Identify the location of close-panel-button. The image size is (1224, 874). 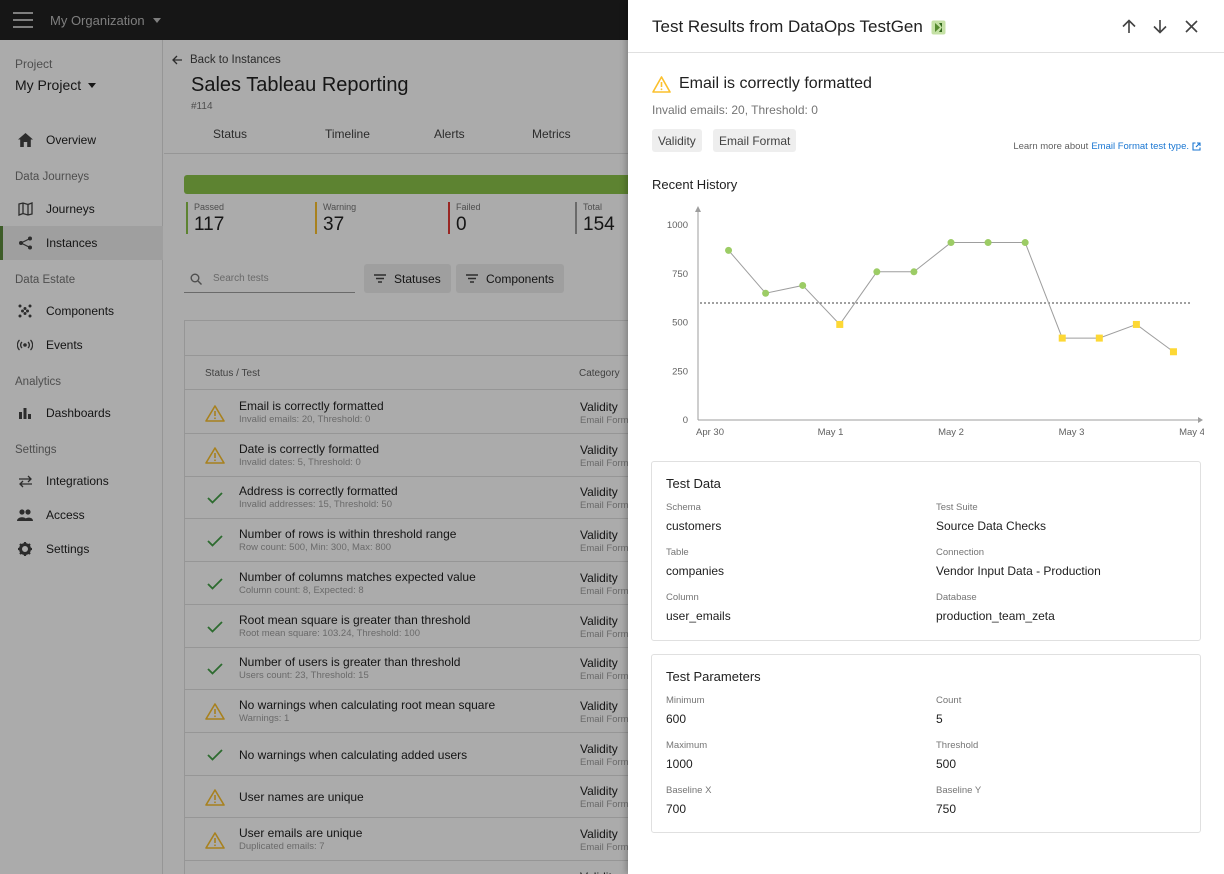
(1191, 26).